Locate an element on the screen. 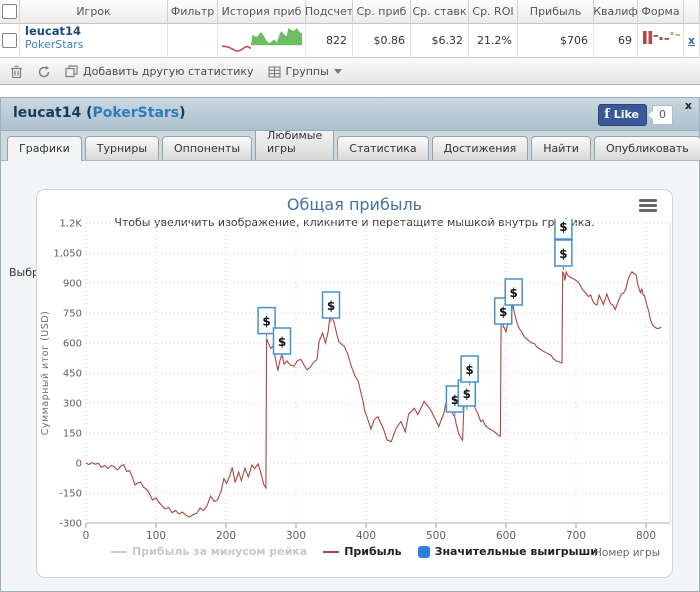  row-checkbox is located at coordinates (9, 40).